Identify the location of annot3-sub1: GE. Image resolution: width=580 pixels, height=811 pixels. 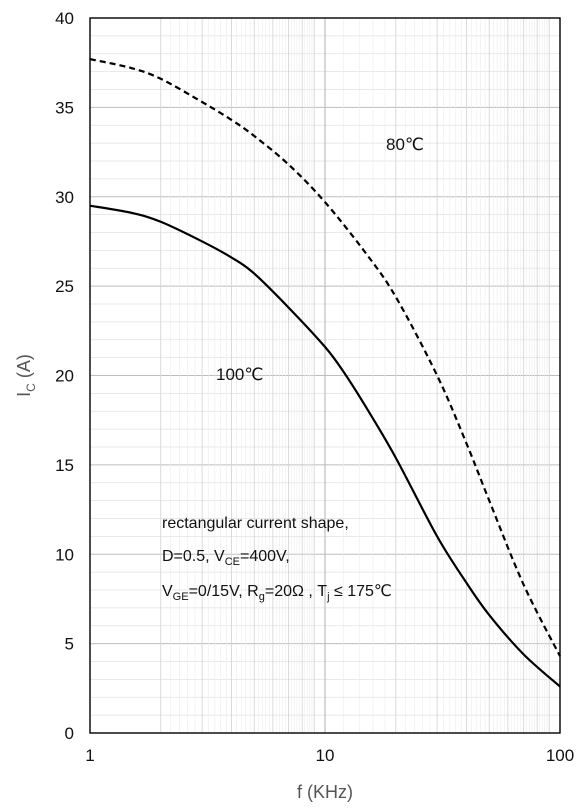
(181, 597).